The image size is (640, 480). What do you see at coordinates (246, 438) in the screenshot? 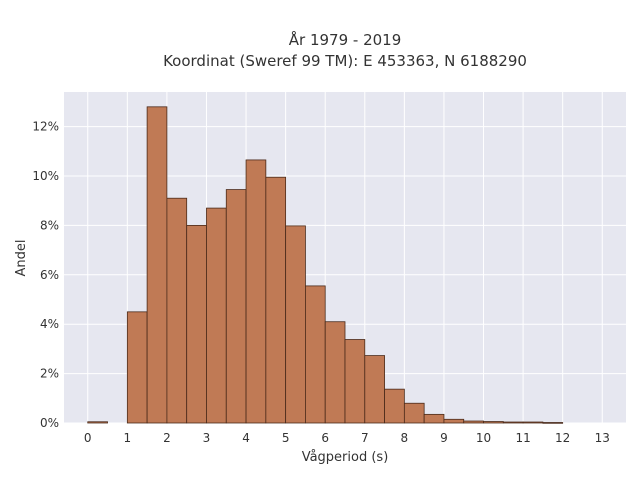
I see `x-tick-label: 4` at bounding box center [246, 438].